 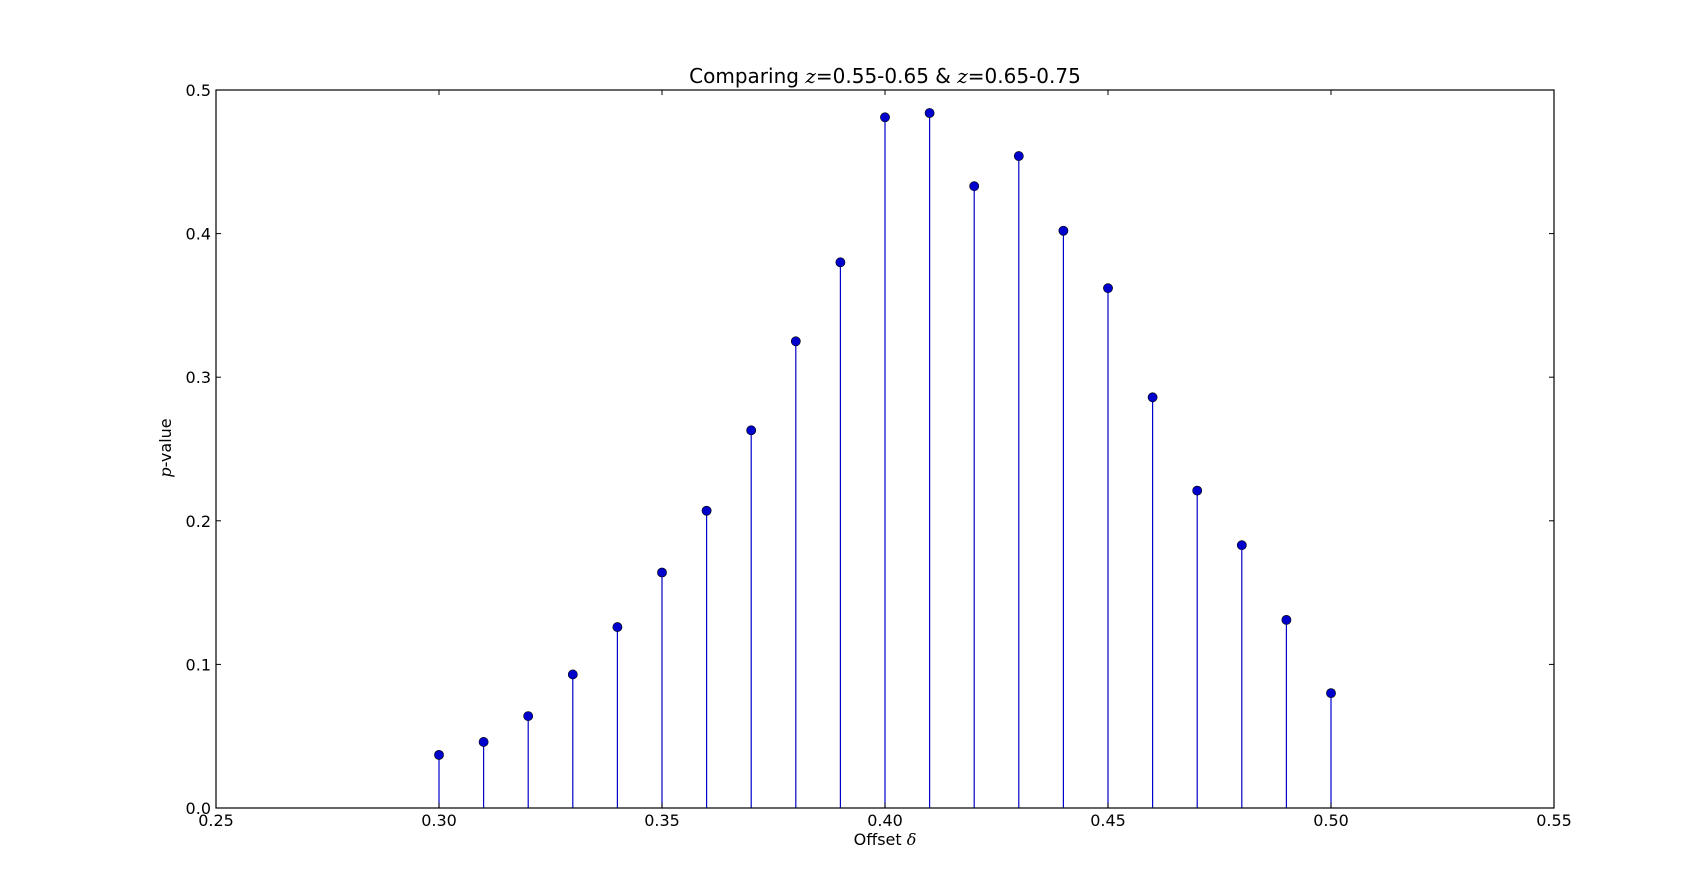 I want to click on x-tick-label: 0.25, so click(x=216, y=820).